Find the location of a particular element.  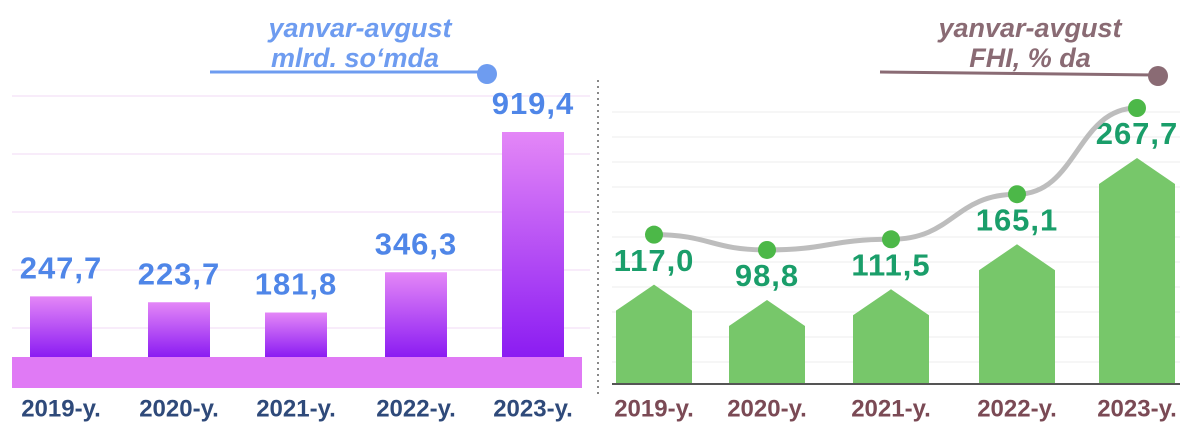

trend-line is located at coordinates (895, 179).